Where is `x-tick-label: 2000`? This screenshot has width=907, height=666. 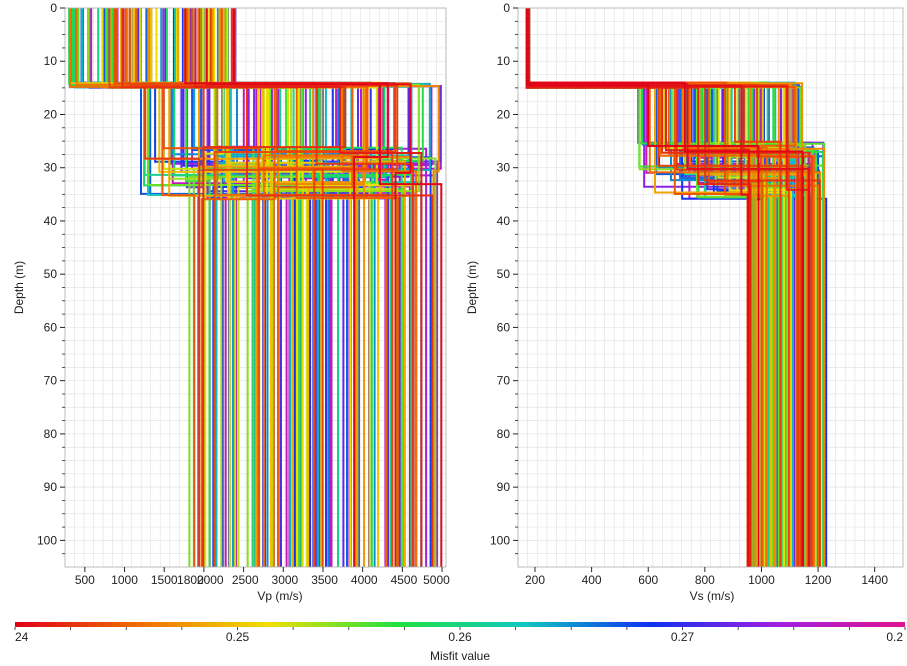
x-tick-label: 2000 is located at coordinates (210, 580).